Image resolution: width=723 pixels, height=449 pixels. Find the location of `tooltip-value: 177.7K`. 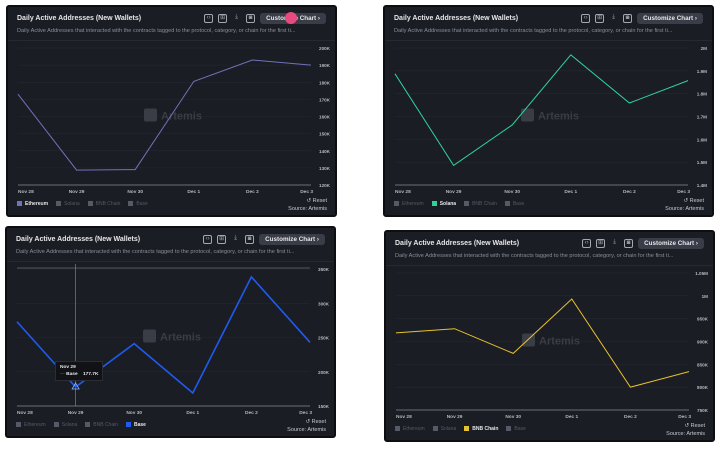

tooltip-value: 177.7K is located at coordinates (90, 374).